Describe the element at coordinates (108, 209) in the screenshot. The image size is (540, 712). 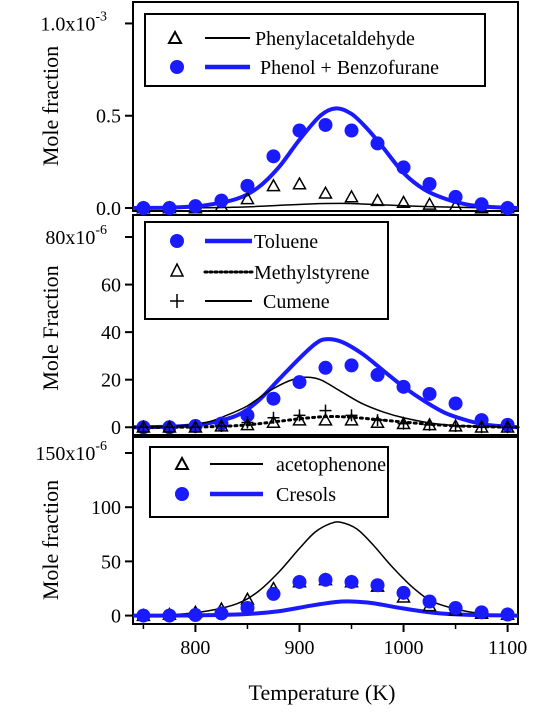
I see `y-tick-label: 0.0` at that location.